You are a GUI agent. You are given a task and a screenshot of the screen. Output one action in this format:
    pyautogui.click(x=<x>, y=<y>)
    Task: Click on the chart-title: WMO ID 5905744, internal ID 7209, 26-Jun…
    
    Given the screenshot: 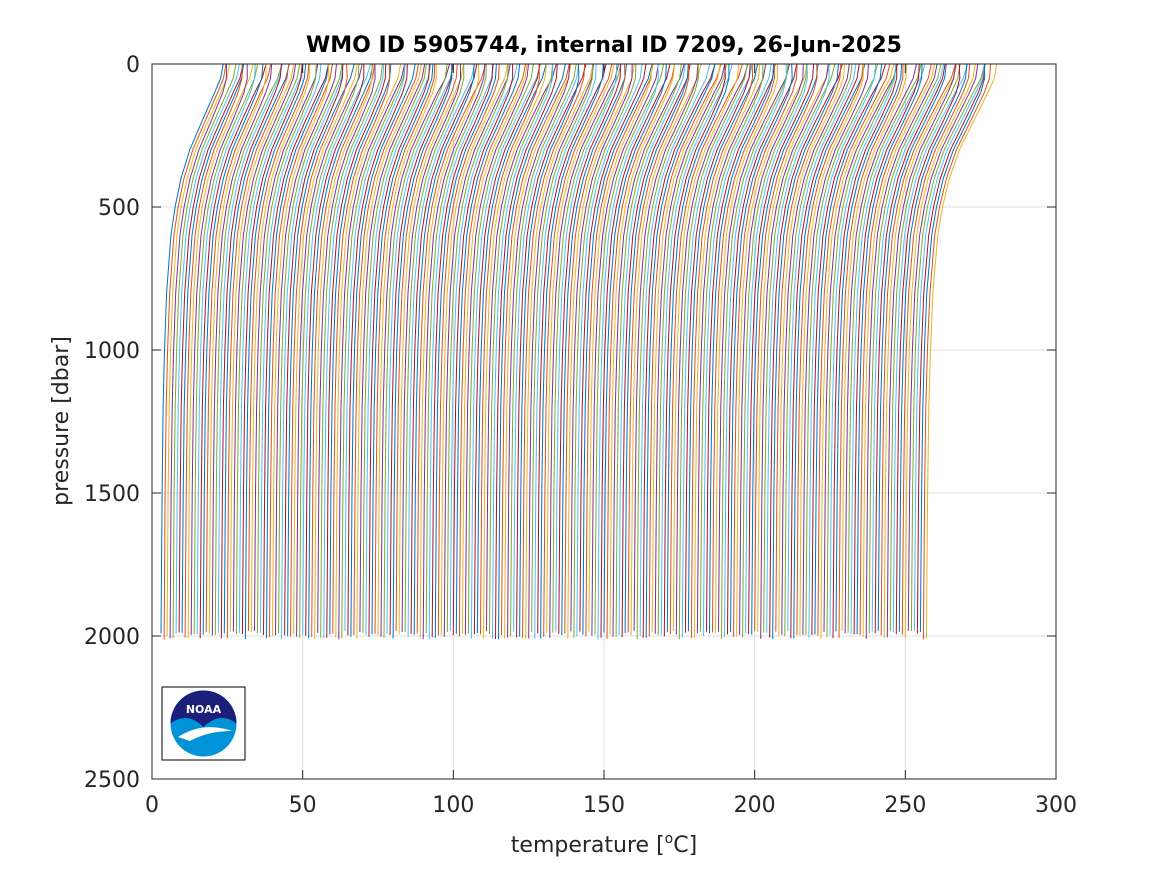 What is the action you would take?
    pyautogui.click(x=604, y=45)
    